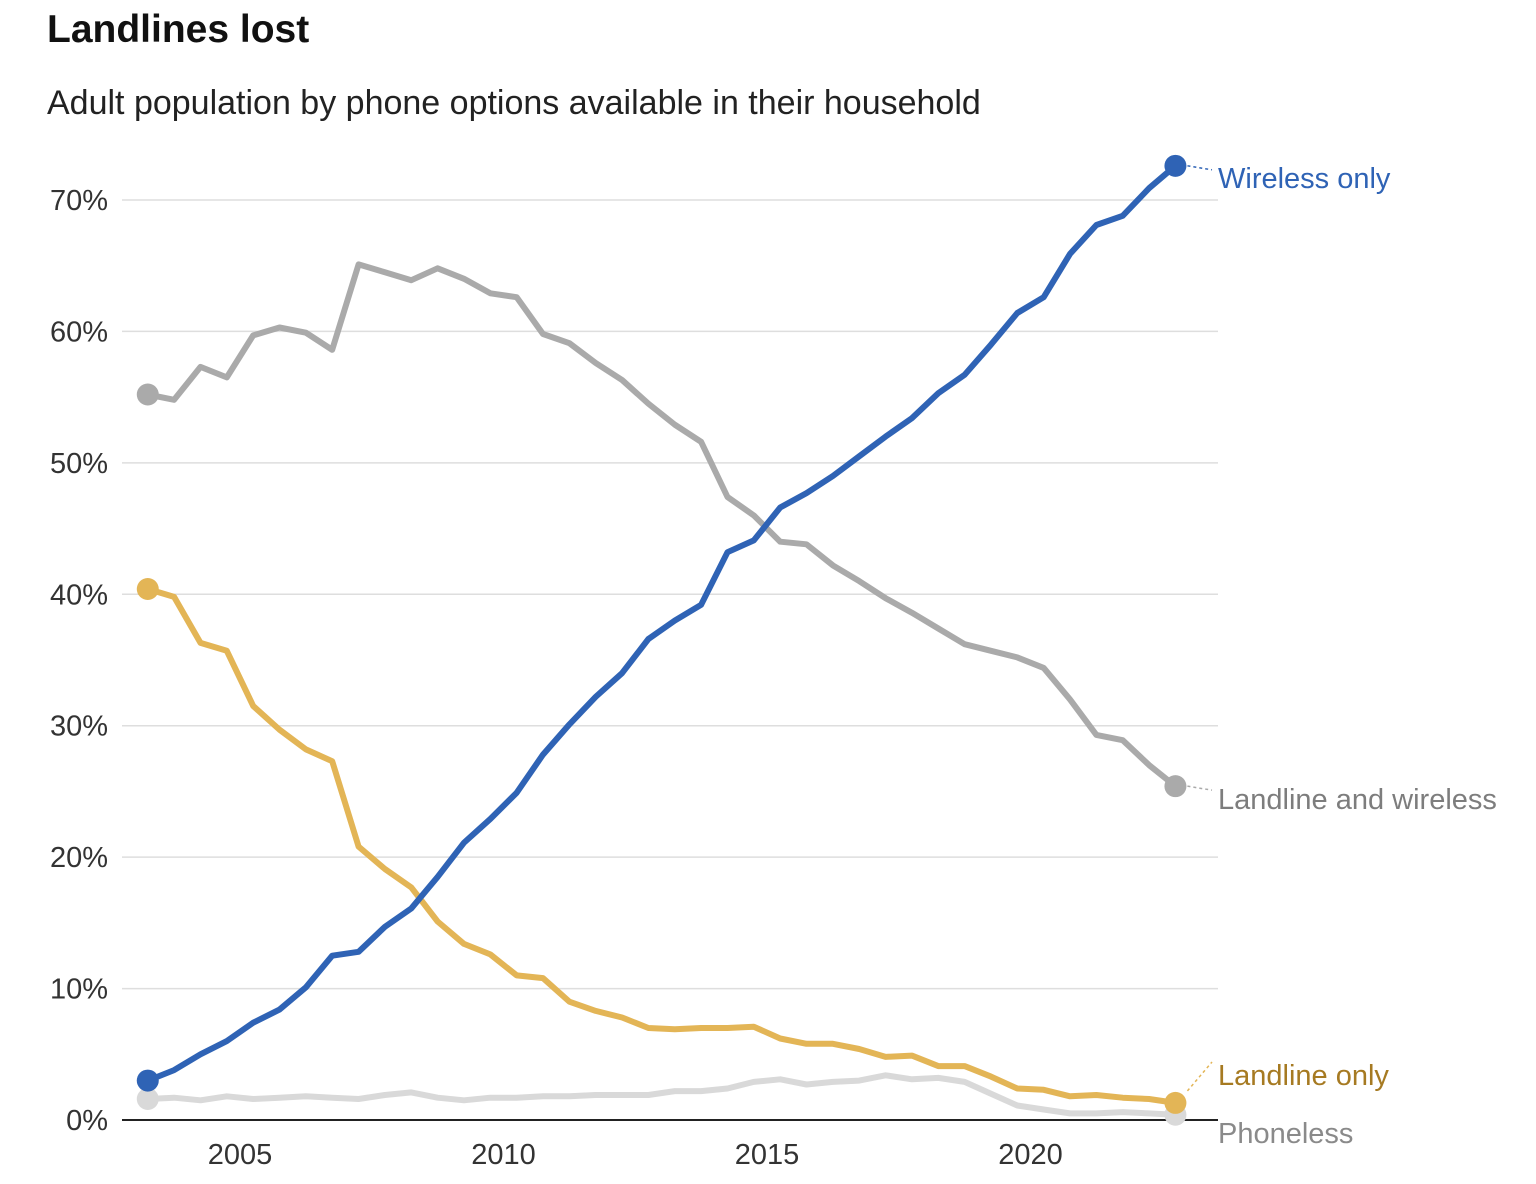 This screenshot has width=1536, height=1184. Describe the element at coordinates (1357, 800) in the screenshot. I see `series-label: Landline and wireless` at that location.